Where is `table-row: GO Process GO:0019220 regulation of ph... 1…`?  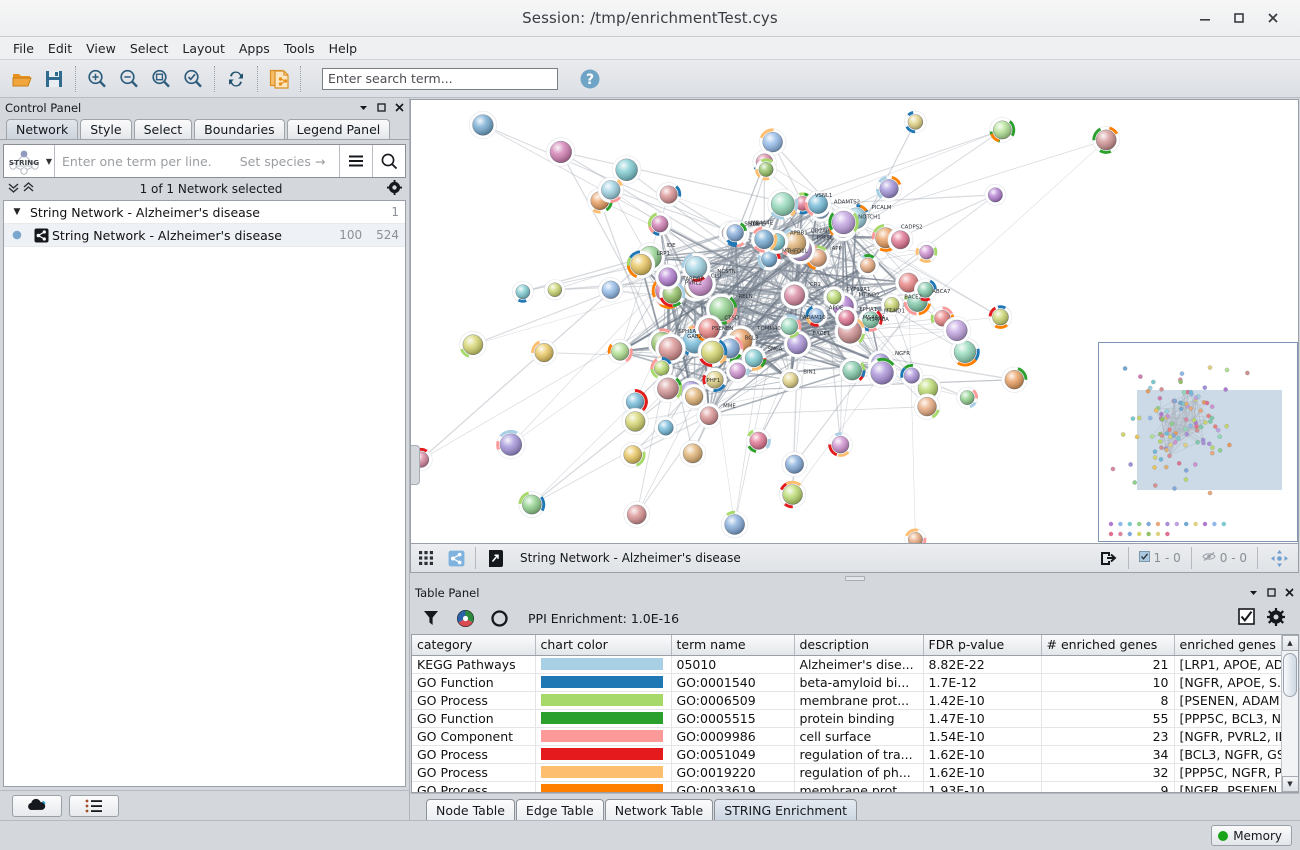 table-row: GO Process GO:0019220 regulation of ph... 1… is located at coordinates (846, 772).